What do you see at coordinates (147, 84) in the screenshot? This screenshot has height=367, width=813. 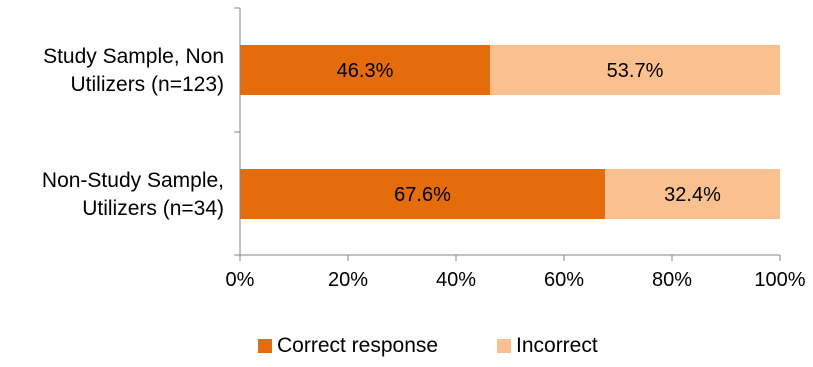 I see `category-label-0-line-1: Utilizers (n=123)` at bounding box center [147, 84].